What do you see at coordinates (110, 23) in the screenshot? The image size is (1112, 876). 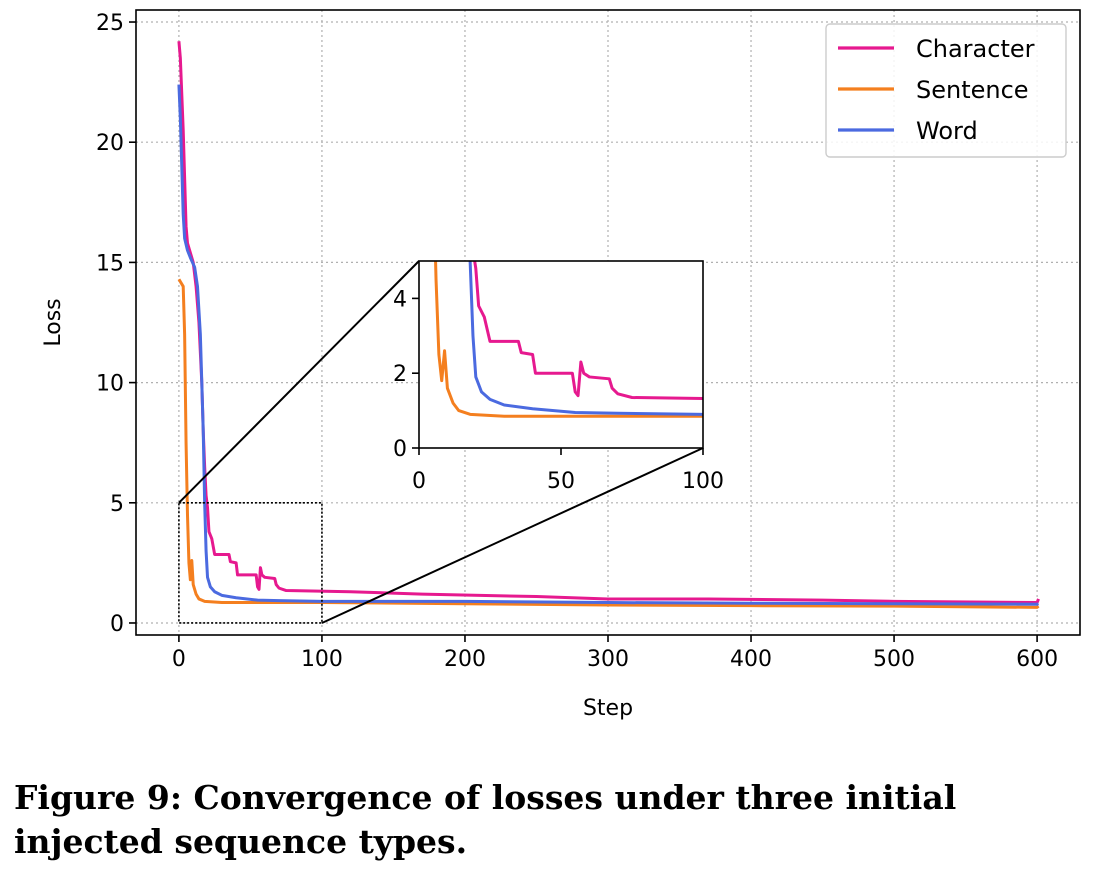 I see `y-tick-label: 25` at bounding box center [110, 23].